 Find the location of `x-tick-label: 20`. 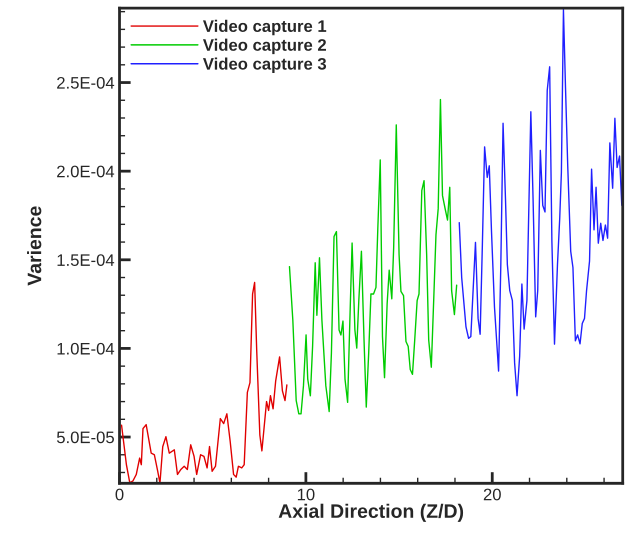

x-tick-label: 20 is located at coordinates (492, 494).